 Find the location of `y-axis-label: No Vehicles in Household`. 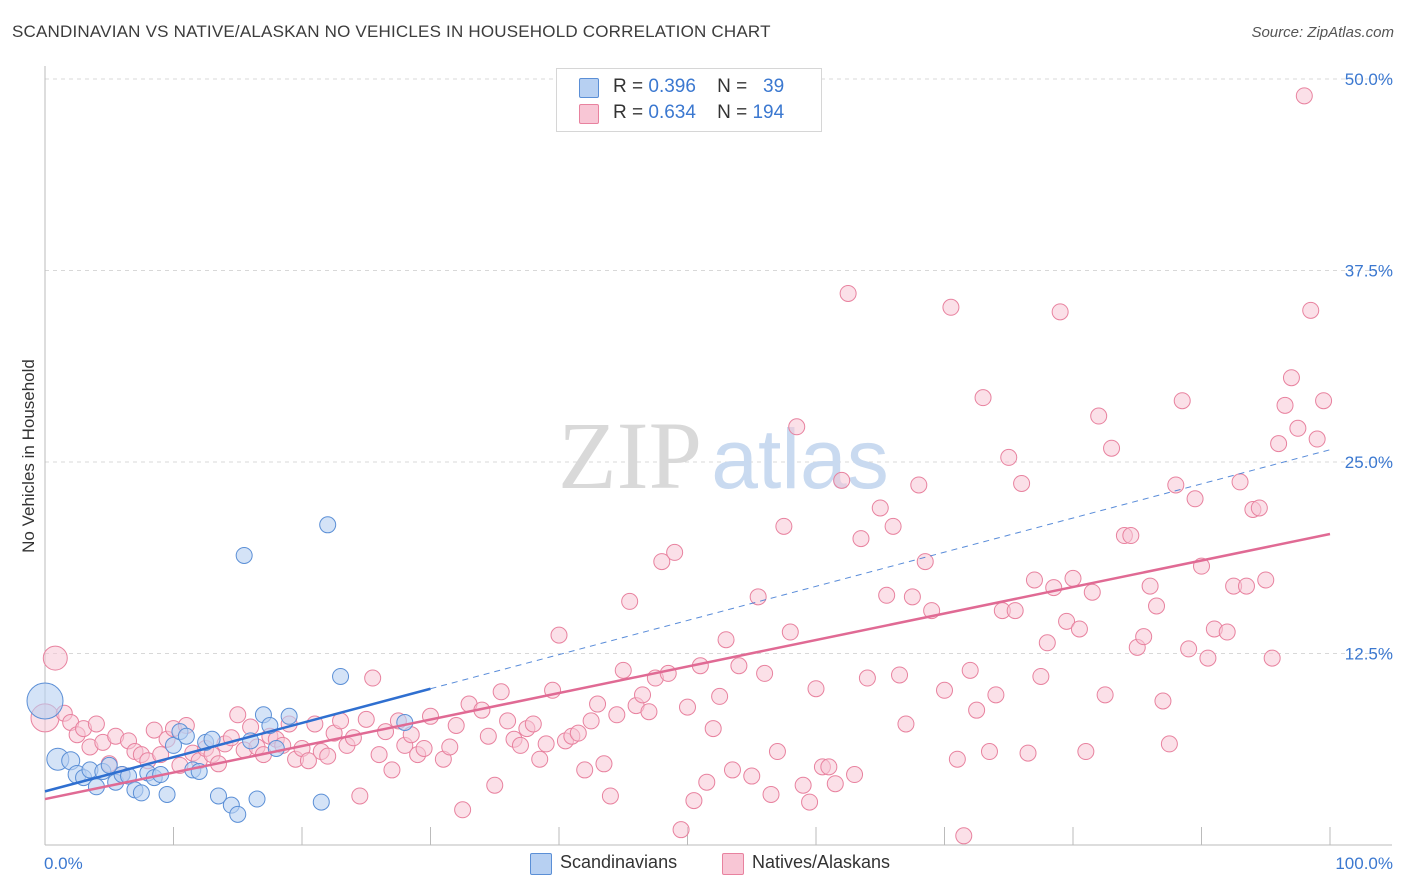

y-axis-label: No Vehicles in Household is located at coordinates (28, 456).